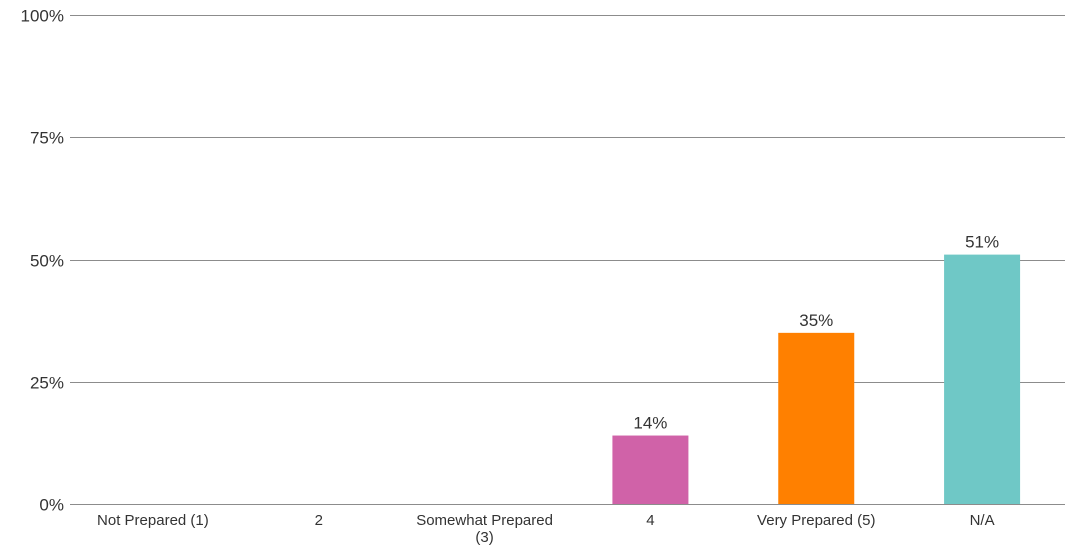  I want to click on data-labels: 14% 35% 51%, so click(816, 333).